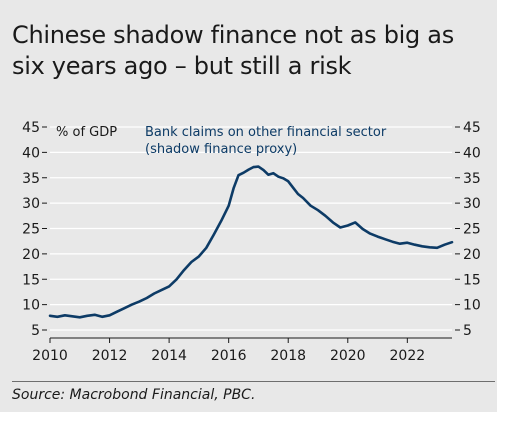  Describe the element at coordinates (472, 153) in the screenshot. I see `y-tick-label-right: 40` at that location.